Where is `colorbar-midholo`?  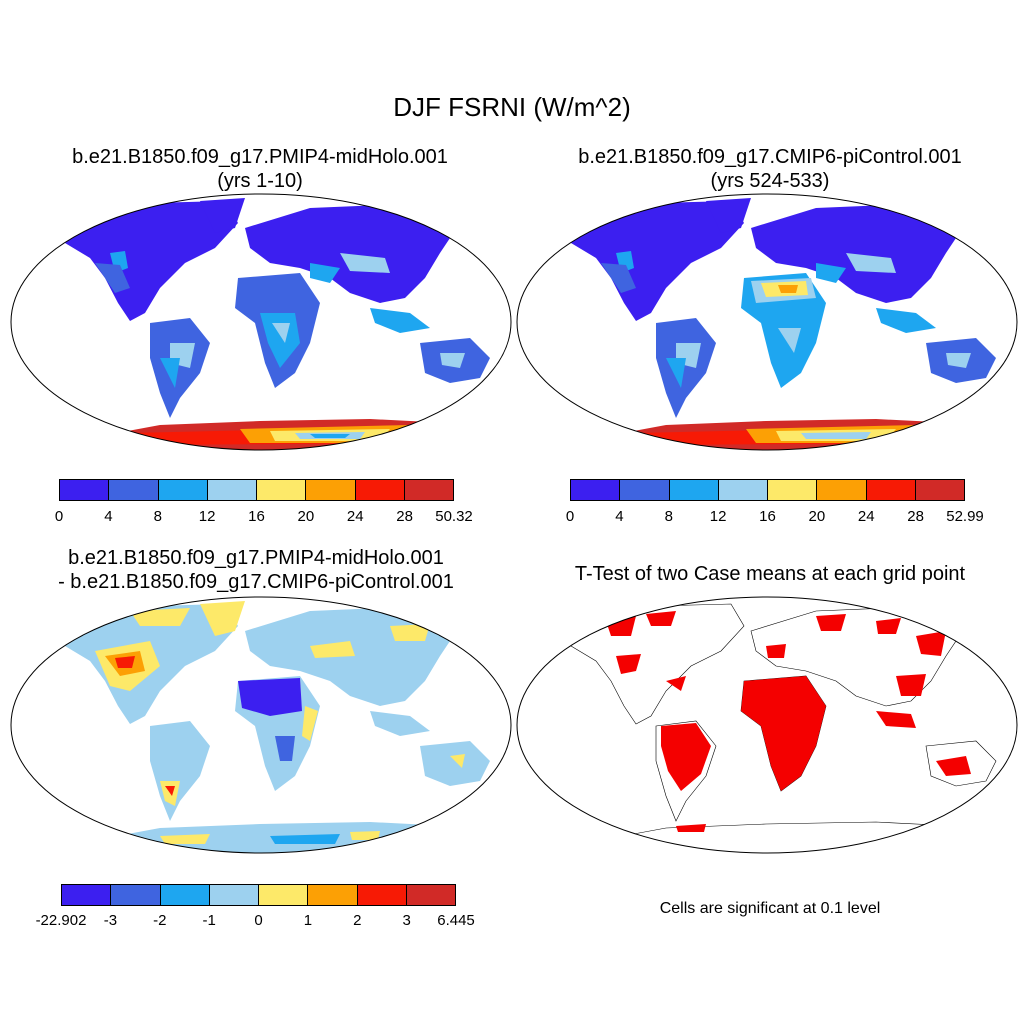
colorbar-midholo is located at coordinates (256, 490).